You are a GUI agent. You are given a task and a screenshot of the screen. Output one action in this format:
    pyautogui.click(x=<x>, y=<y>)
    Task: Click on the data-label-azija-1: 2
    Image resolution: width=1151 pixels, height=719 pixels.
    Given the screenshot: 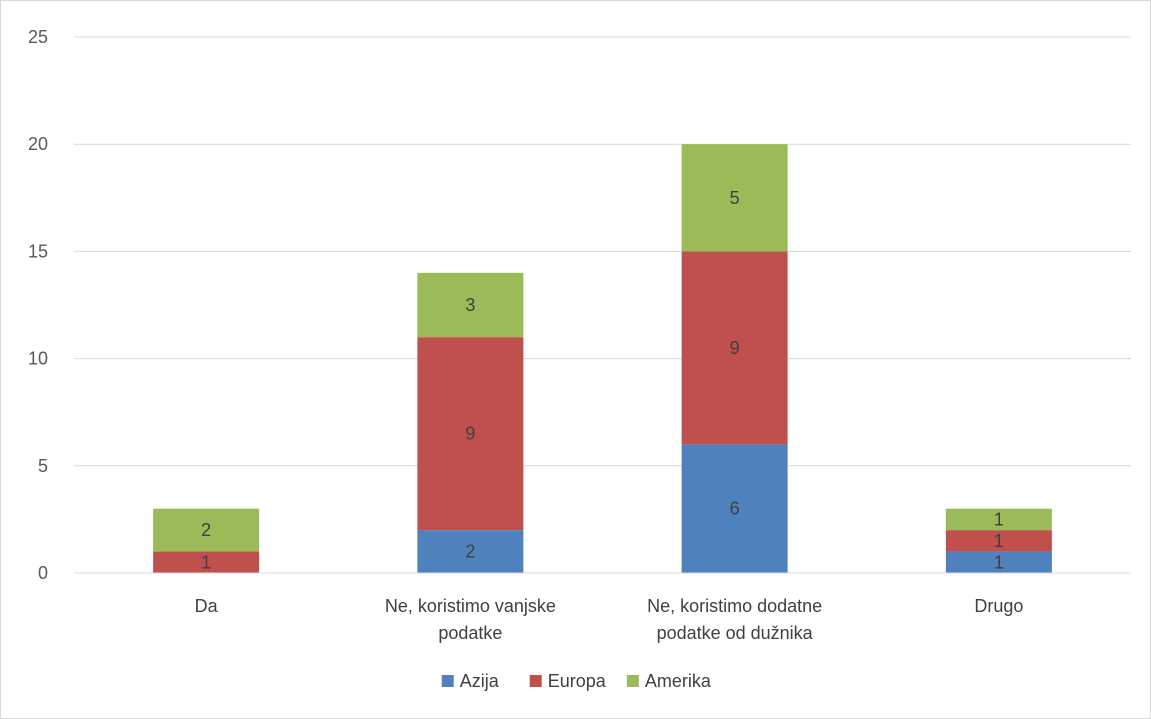 What is the action you would take?
    pyautogui.click(x=470, y=552)
    